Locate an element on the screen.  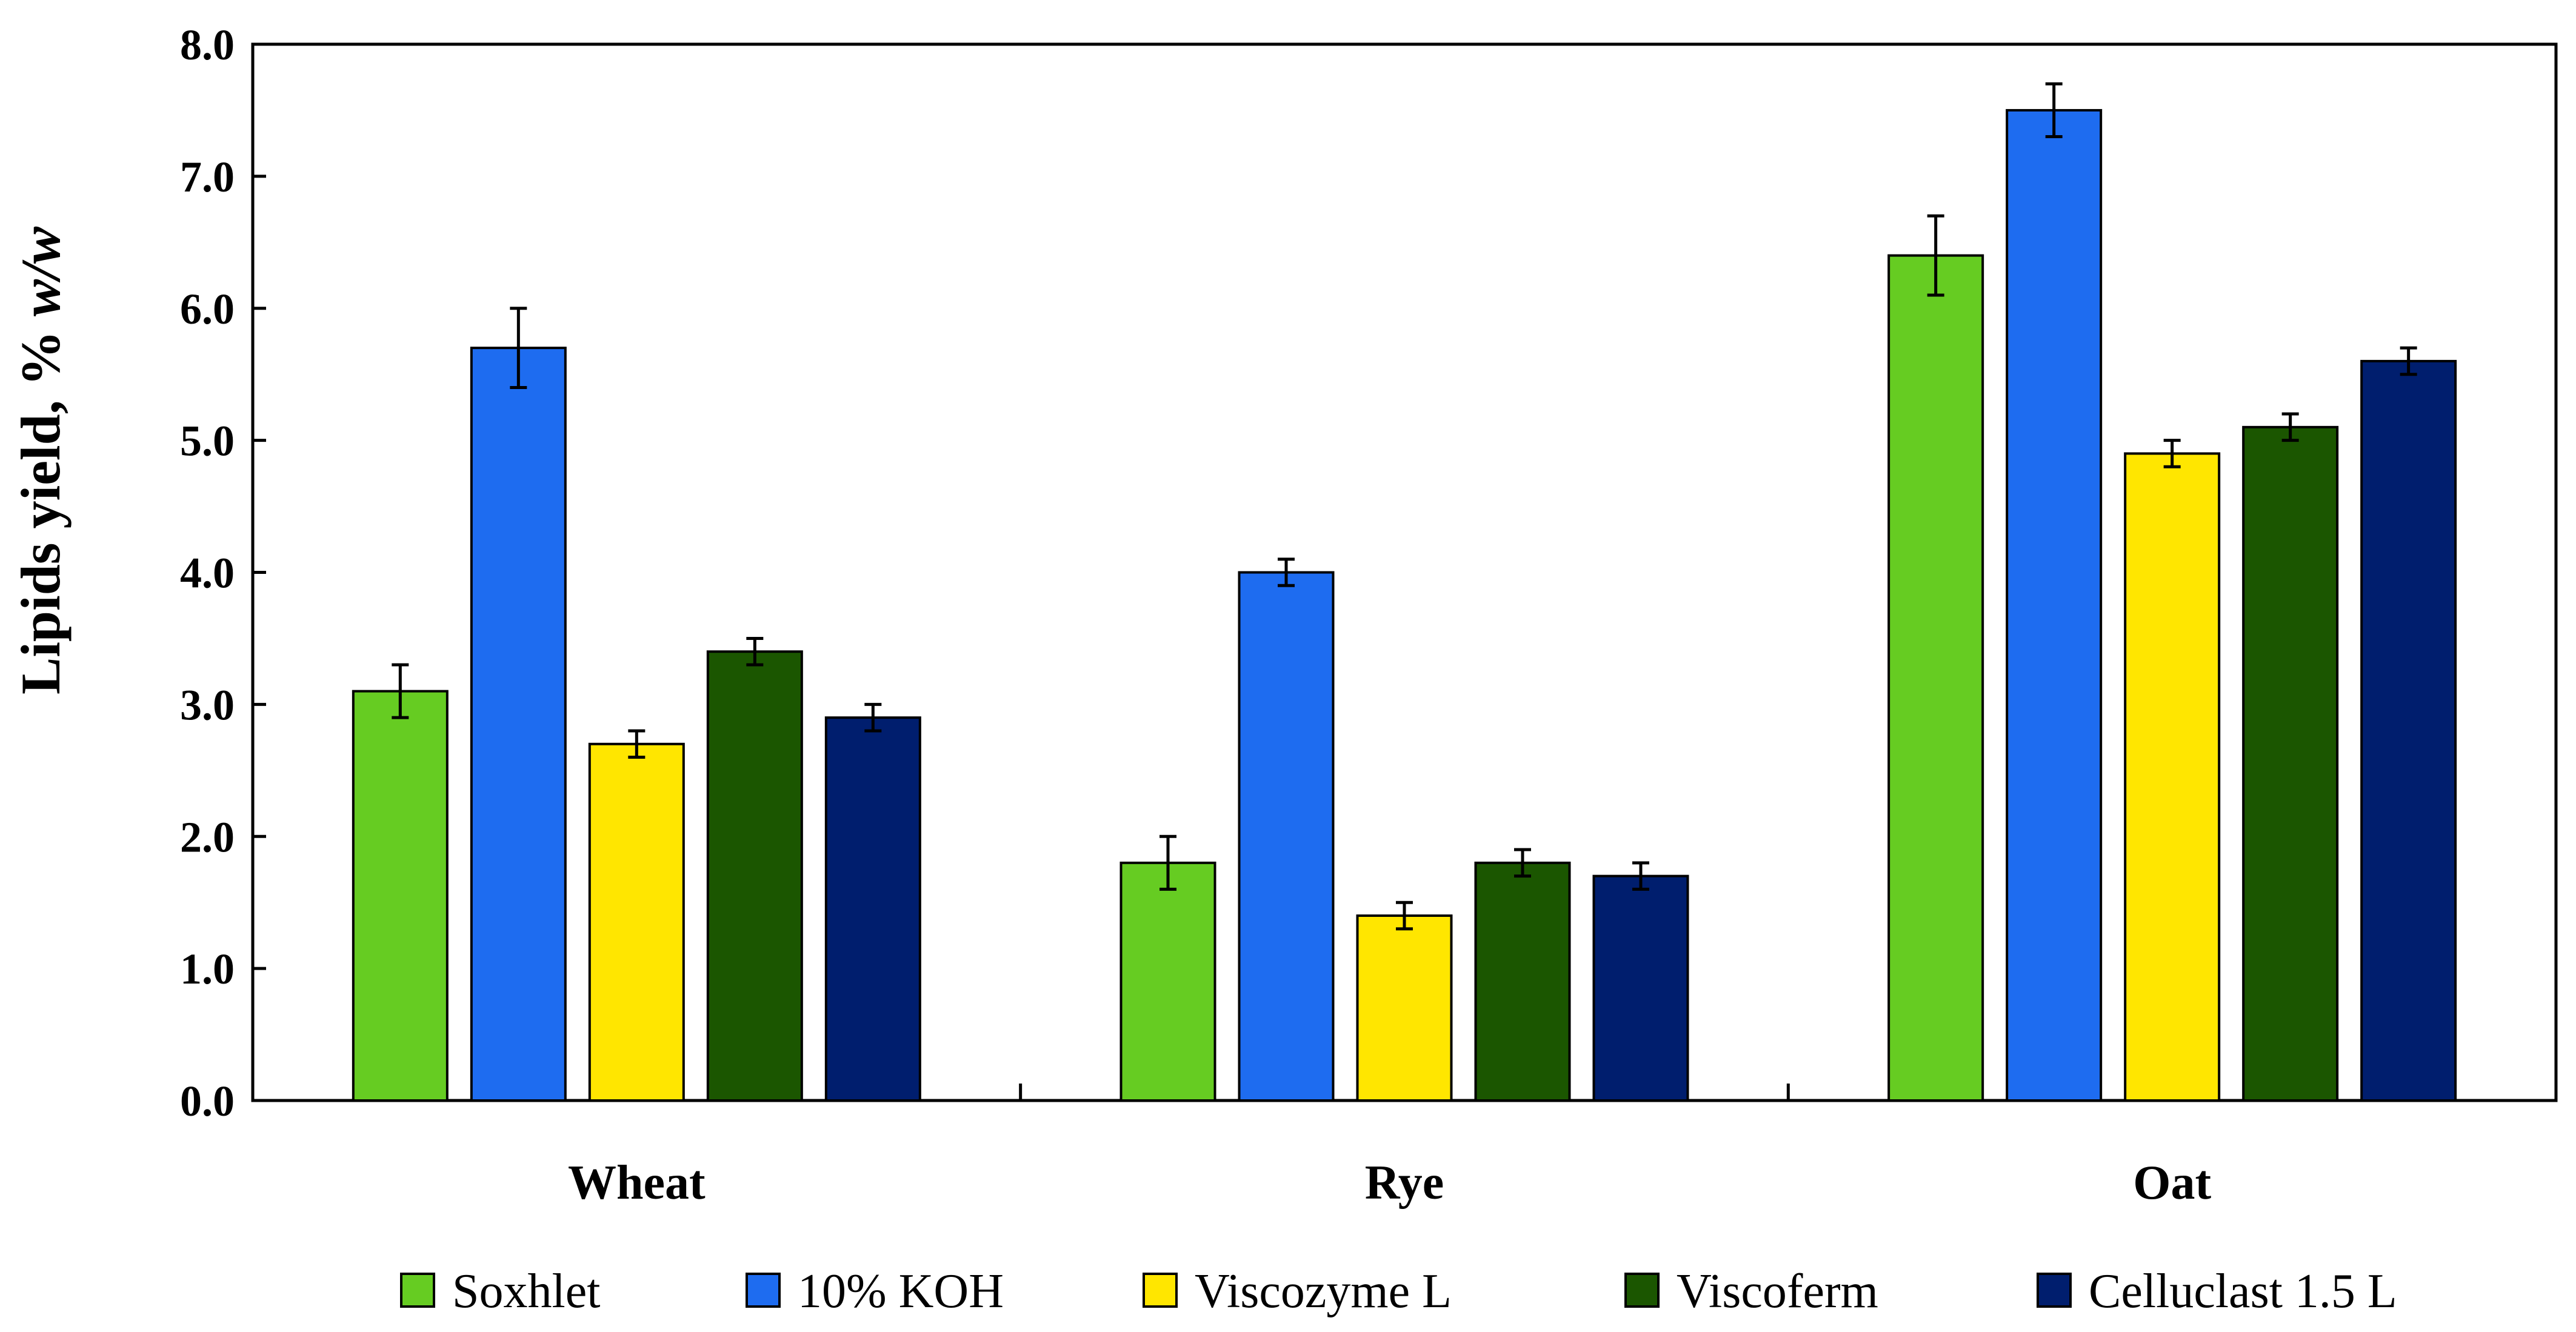
bar-soxhlet-rye is located at coordinates (1167, 982).